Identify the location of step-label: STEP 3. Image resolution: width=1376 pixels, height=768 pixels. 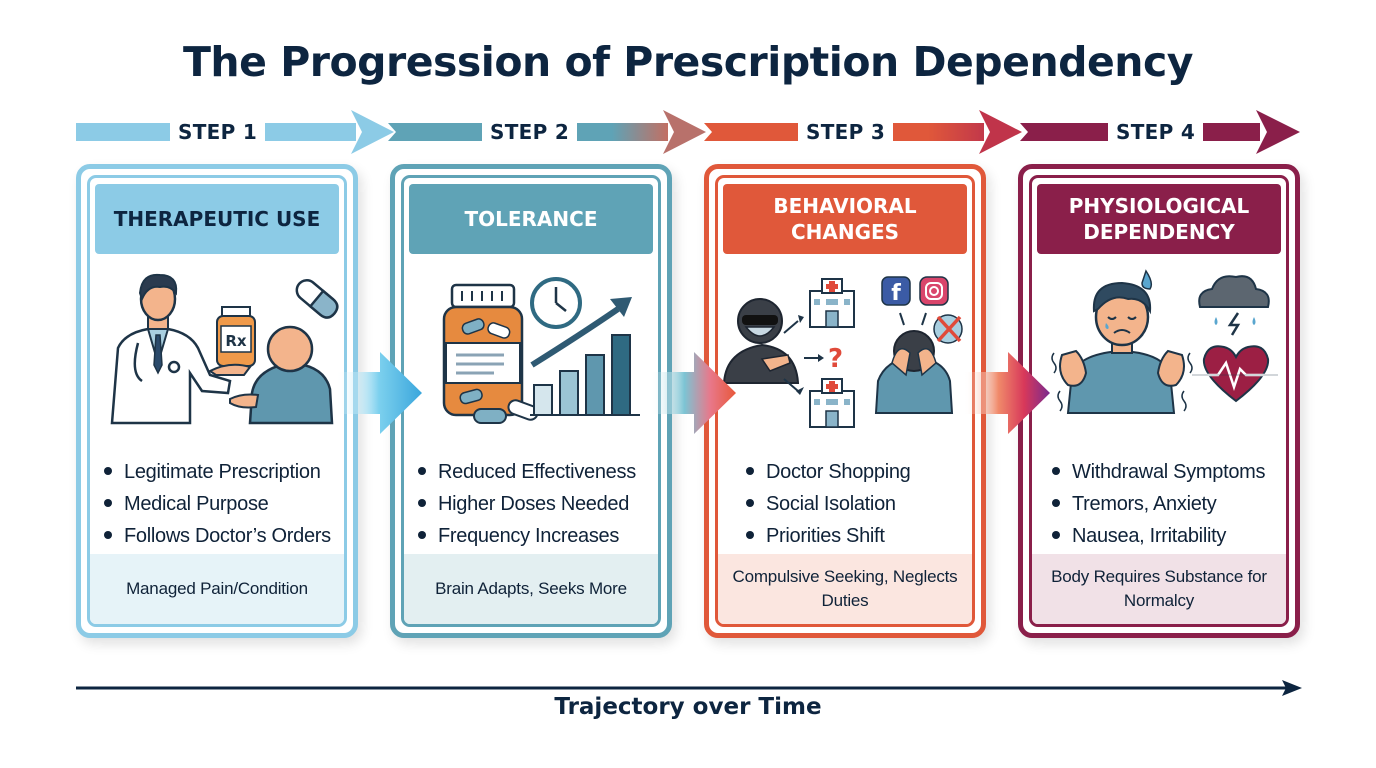
(846, 132).